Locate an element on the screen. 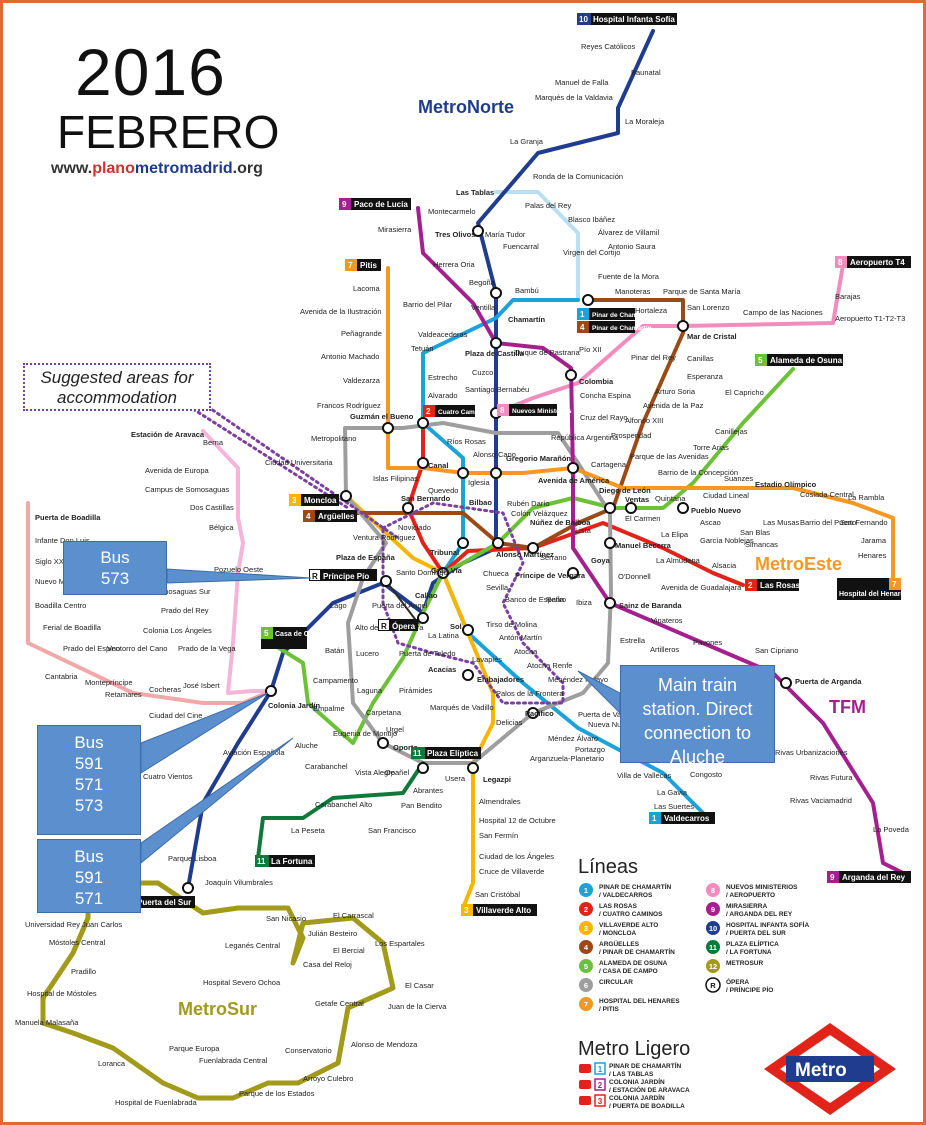  station-label: Rivas Futura is located at coordinates (831, 777).